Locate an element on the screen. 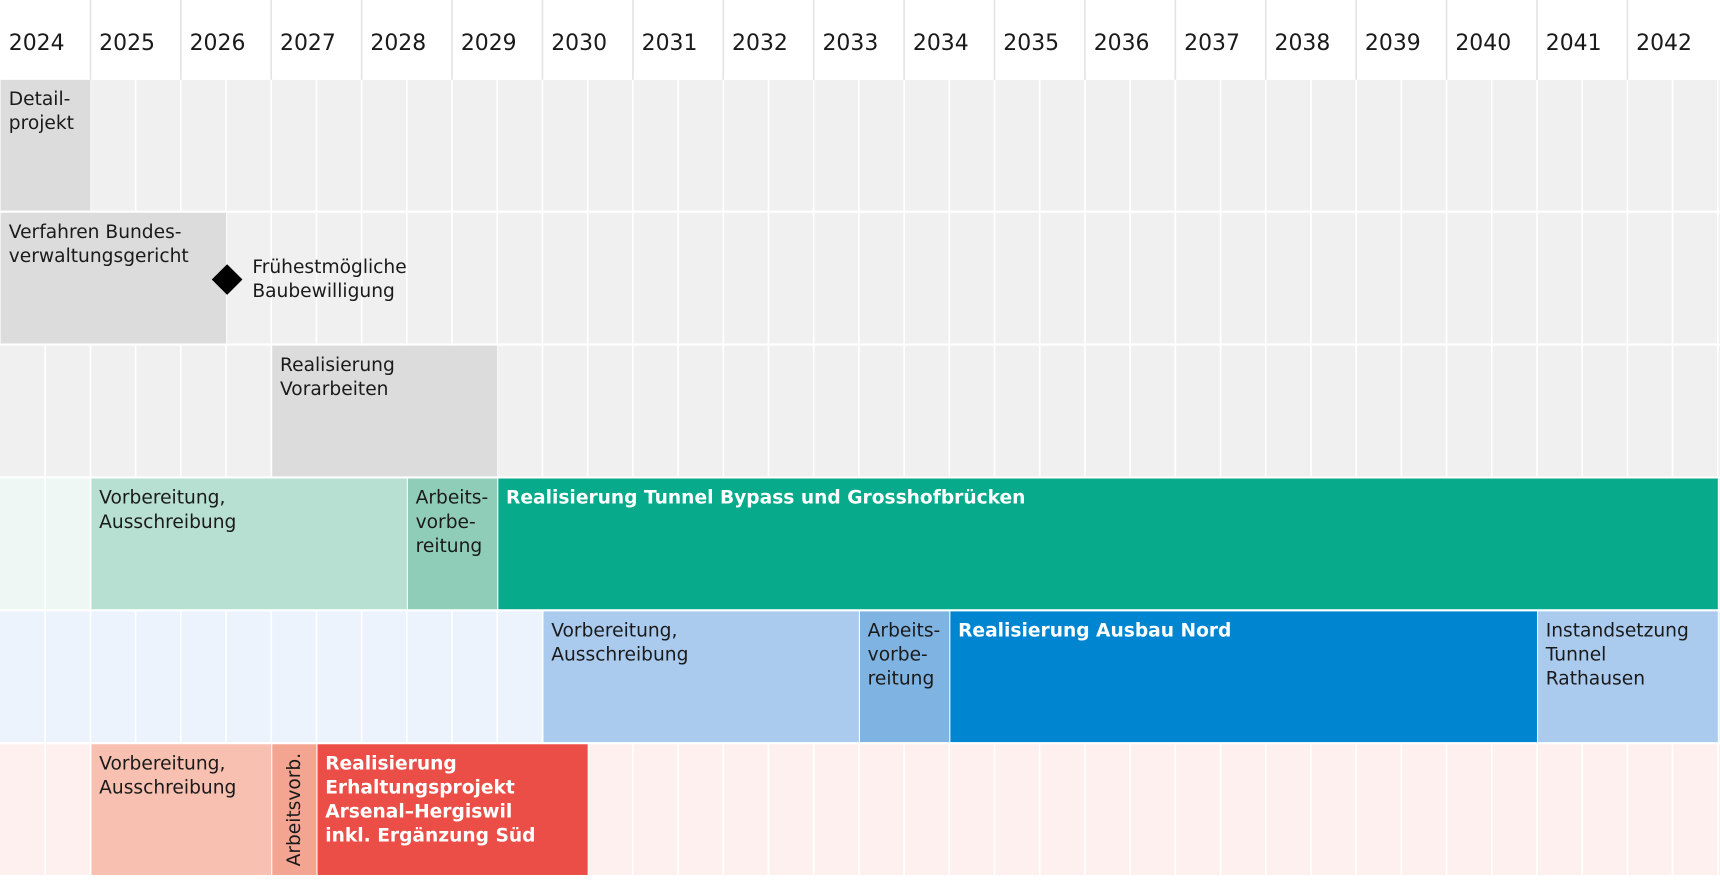 The height and width of the screenshot is (880, 1720). phase-label: Realisierung Ausbau Nord is located at coordinates (1094, 631).